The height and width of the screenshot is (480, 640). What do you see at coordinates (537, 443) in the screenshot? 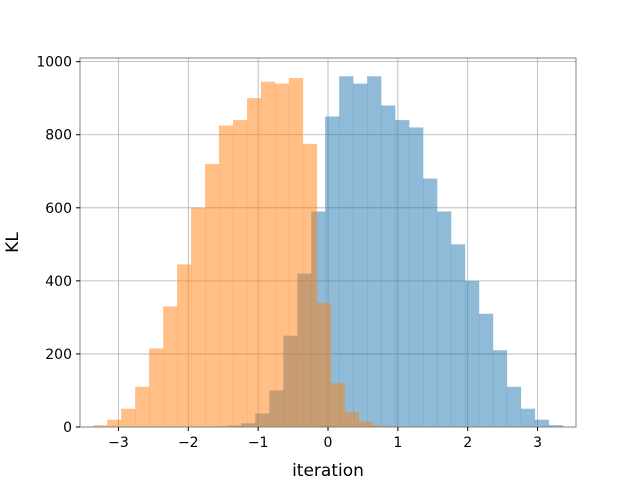
I see `x-tick-label: 3` at bounding box center [537, 443].